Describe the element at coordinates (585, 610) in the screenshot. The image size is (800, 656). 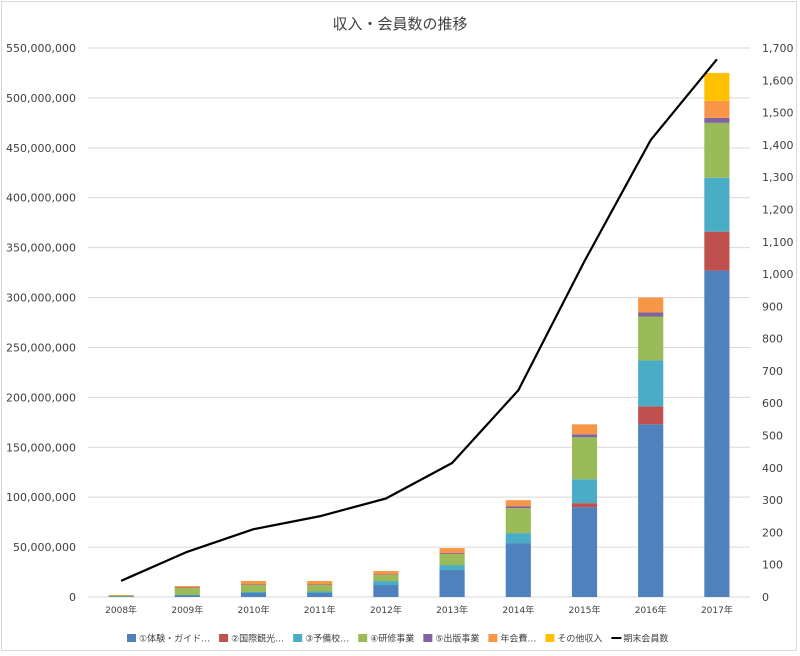
I see `x-tick-label: 2015年` at that location.